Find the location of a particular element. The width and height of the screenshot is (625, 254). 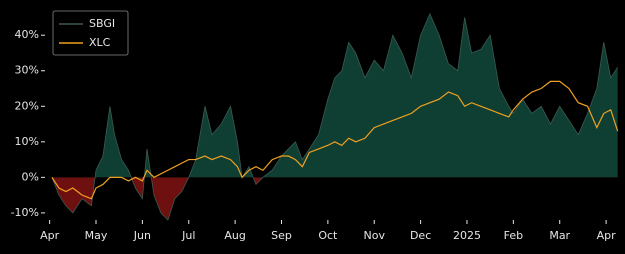

x-tick-label: 2025 is located at coordinates (467, 235).